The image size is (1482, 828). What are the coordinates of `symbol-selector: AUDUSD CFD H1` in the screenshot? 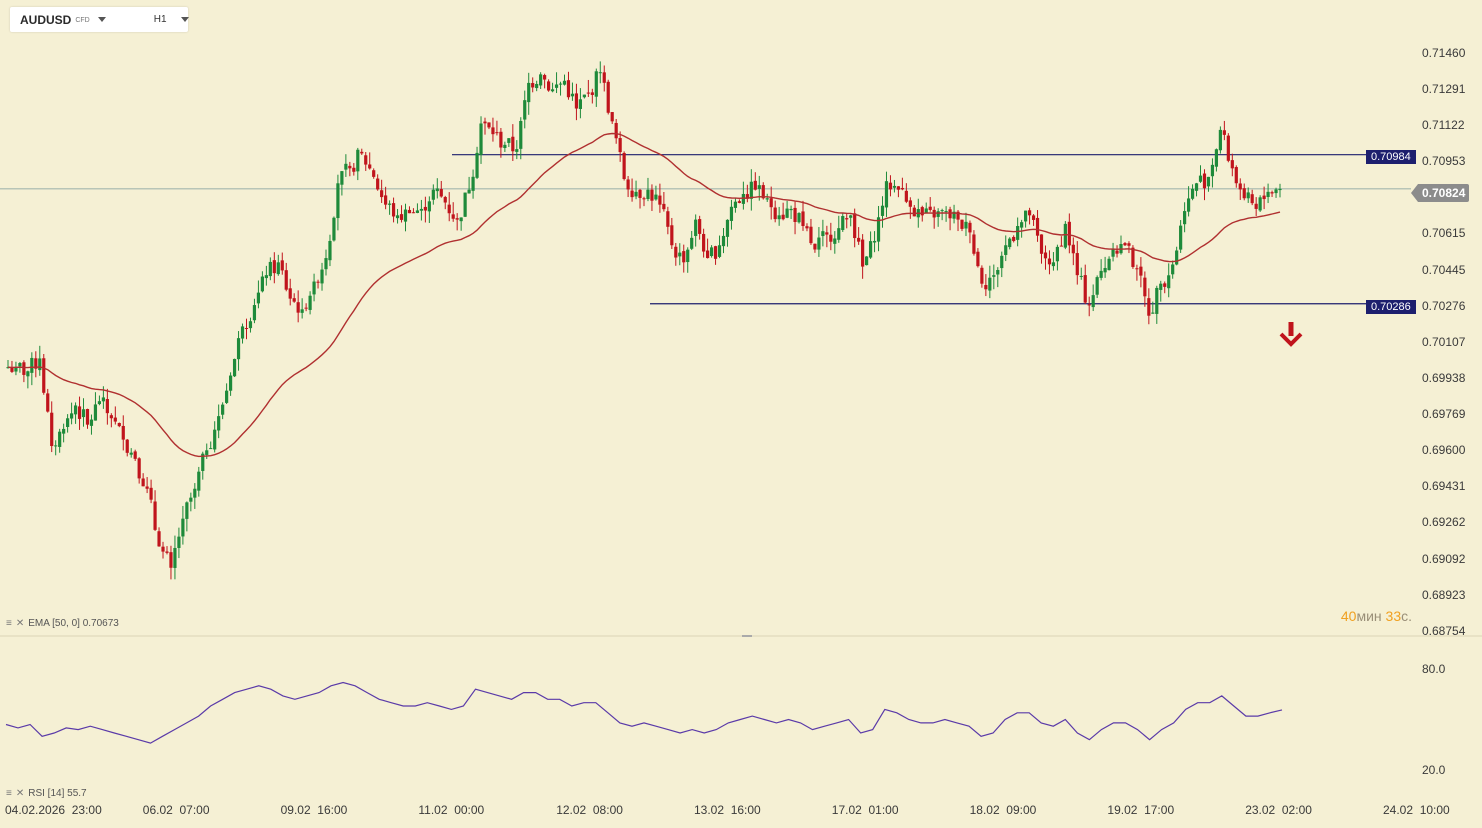 It's located at (99, 19).